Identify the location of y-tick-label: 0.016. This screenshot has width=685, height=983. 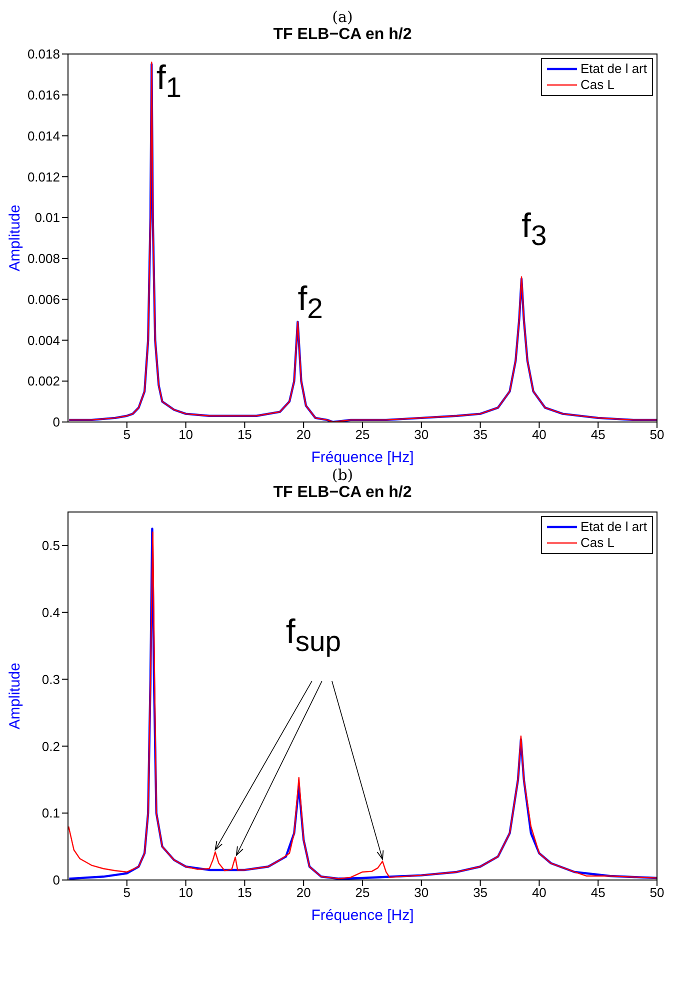
(43, 95).